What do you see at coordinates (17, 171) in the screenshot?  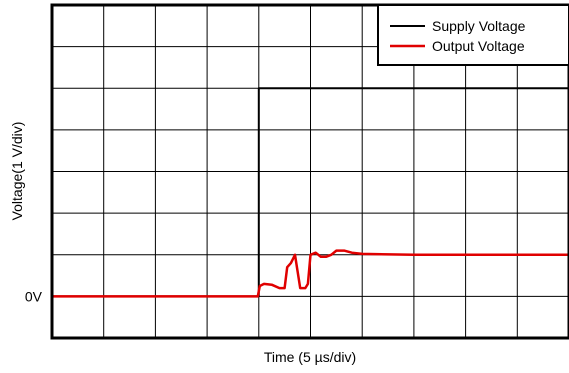 I see `y-axis-label: Voltage(1 V/div)` at bounding box center [17, 171].